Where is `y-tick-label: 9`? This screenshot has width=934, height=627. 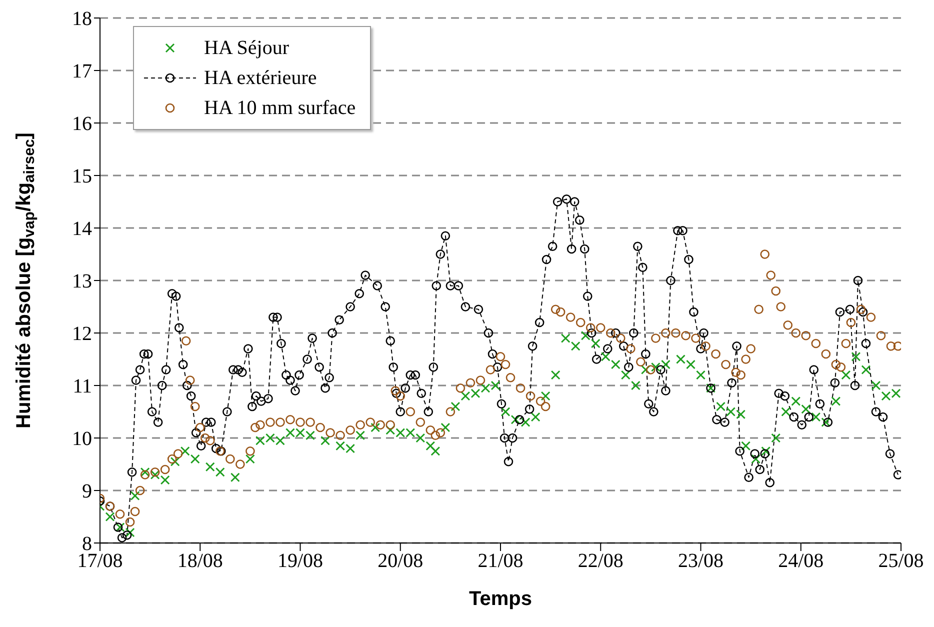 y-tick-label: 9 is located at coordinates (87, 491).